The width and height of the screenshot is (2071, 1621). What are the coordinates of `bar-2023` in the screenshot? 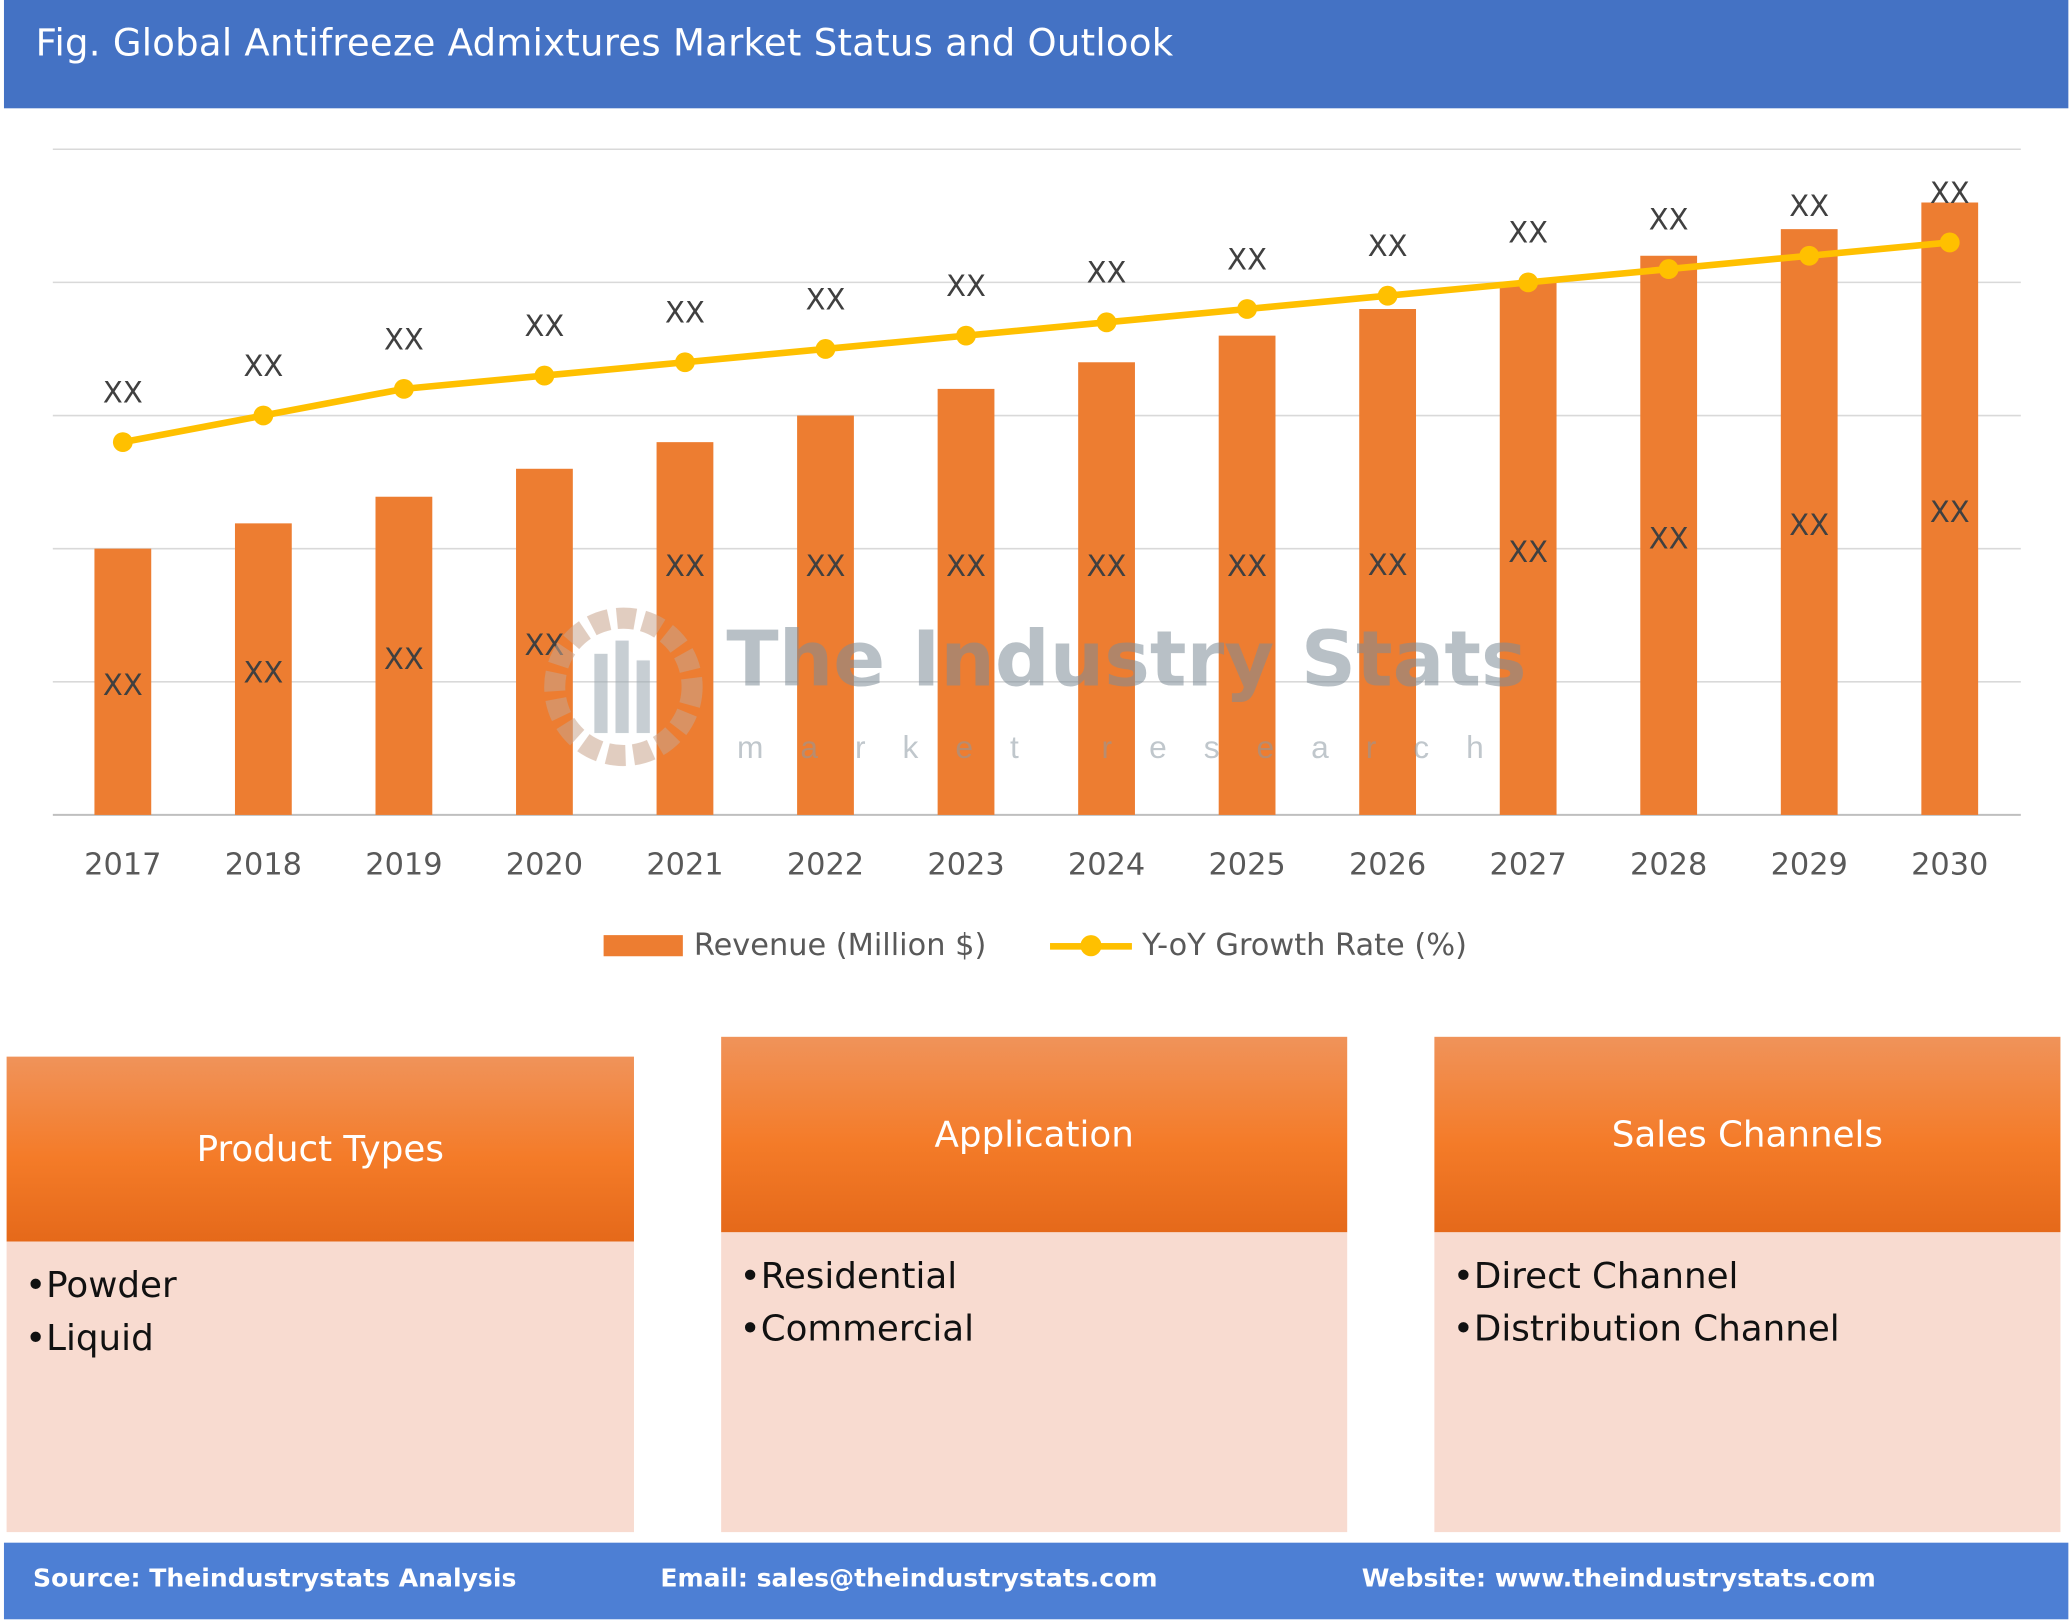 It's located at (966, 601).